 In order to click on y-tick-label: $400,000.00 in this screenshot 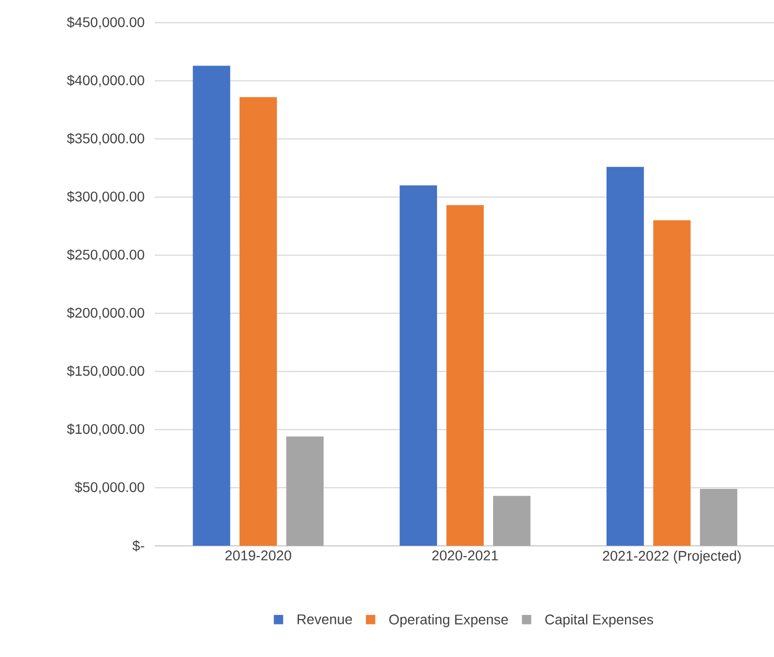, I will do `click(105, 81)`.